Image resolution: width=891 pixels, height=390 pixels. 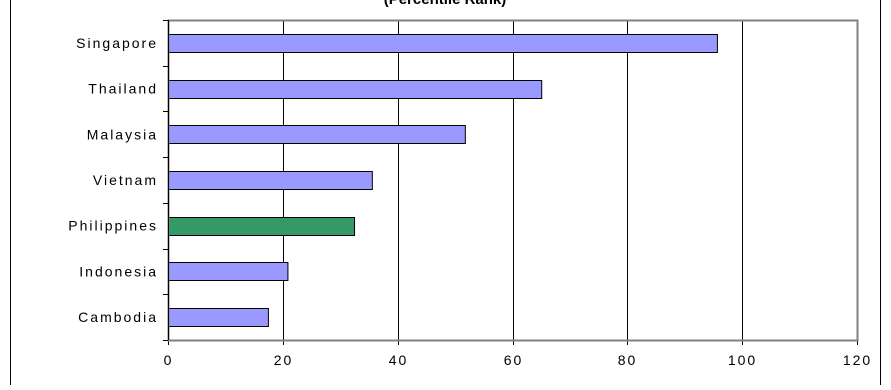 What do you see at coordinates (742, 360) in the screenshot?
I see `x-tick-label-100: 100` at bounding box center [742, 360].